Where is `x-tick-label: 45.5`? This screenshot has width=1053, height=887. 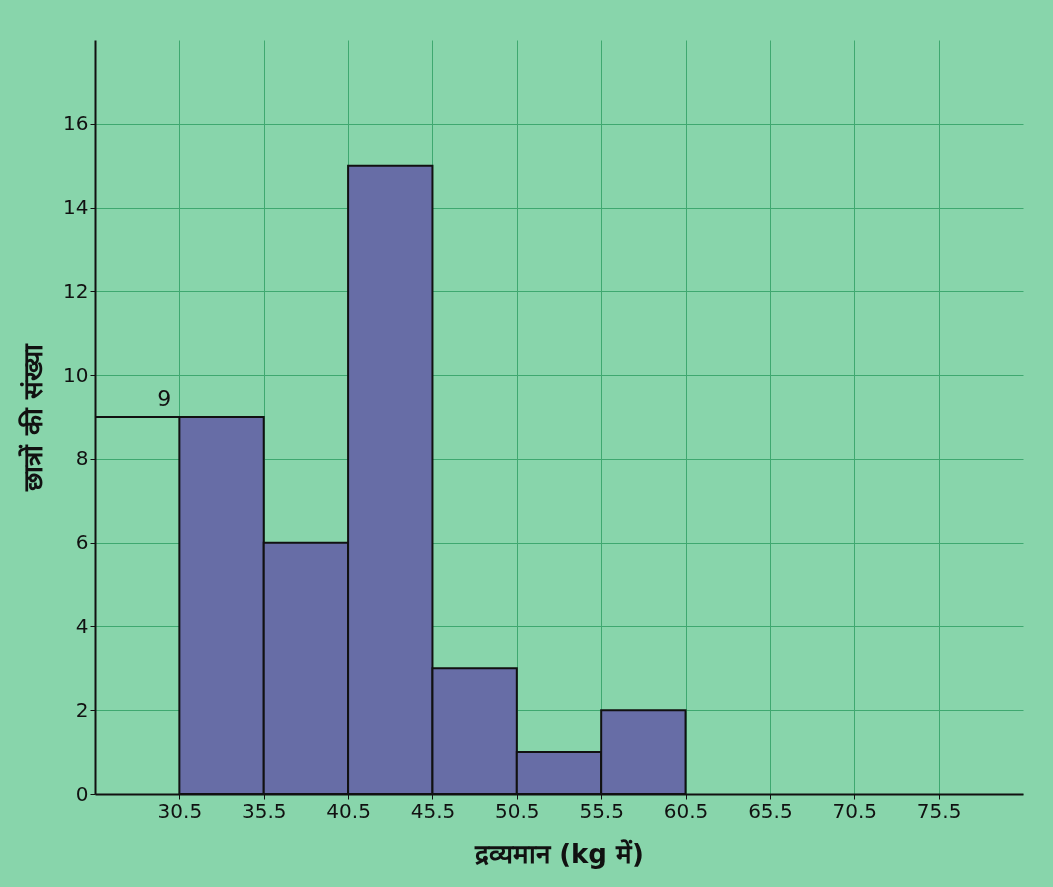 x-tick-label: 45.5 is located at coordinates (433, 810).